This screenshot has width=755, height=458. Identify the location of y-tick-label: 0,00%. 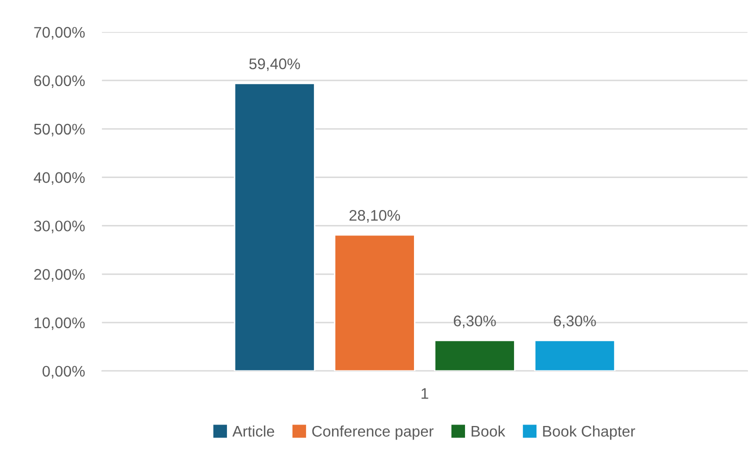
(63, 372).